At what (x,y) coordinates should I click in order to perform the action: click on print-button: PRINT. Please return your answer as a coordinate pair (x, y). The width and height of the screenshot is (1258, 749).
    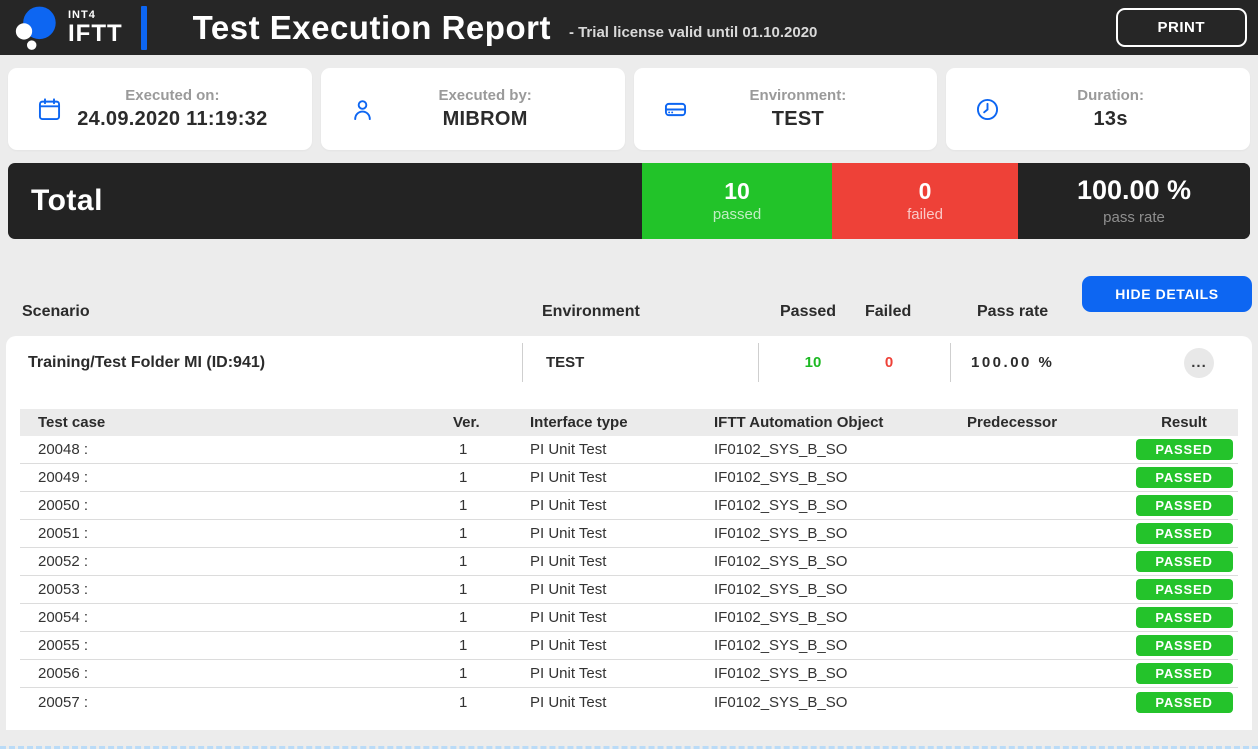
    Looking at the image, I should click on (1181, 27).